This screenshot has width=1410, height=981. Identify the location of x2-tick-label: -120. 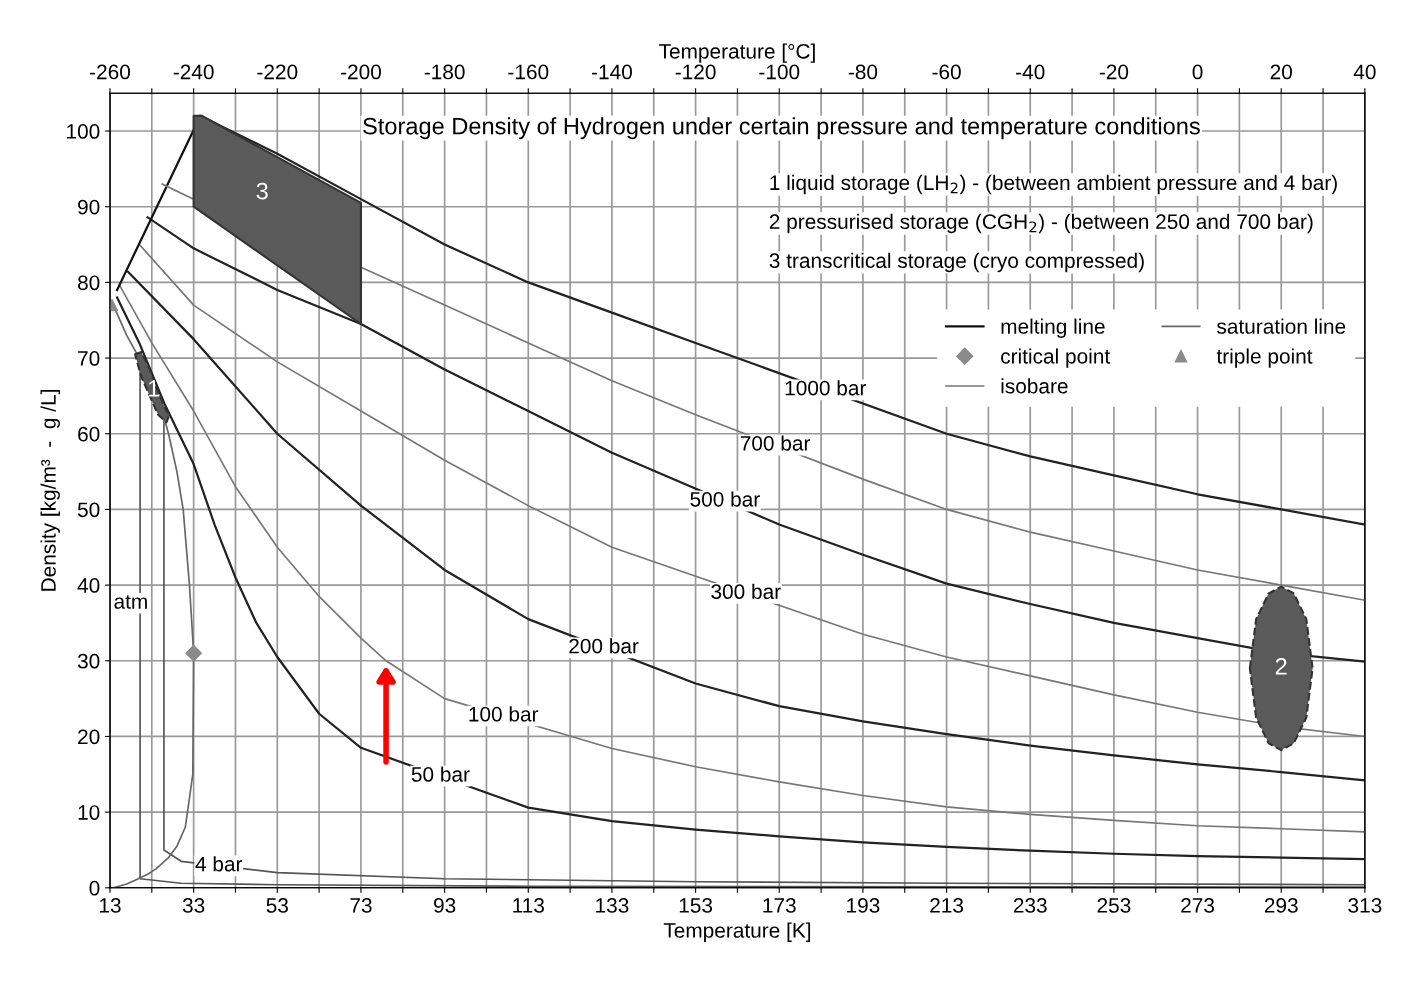
(695, 72).